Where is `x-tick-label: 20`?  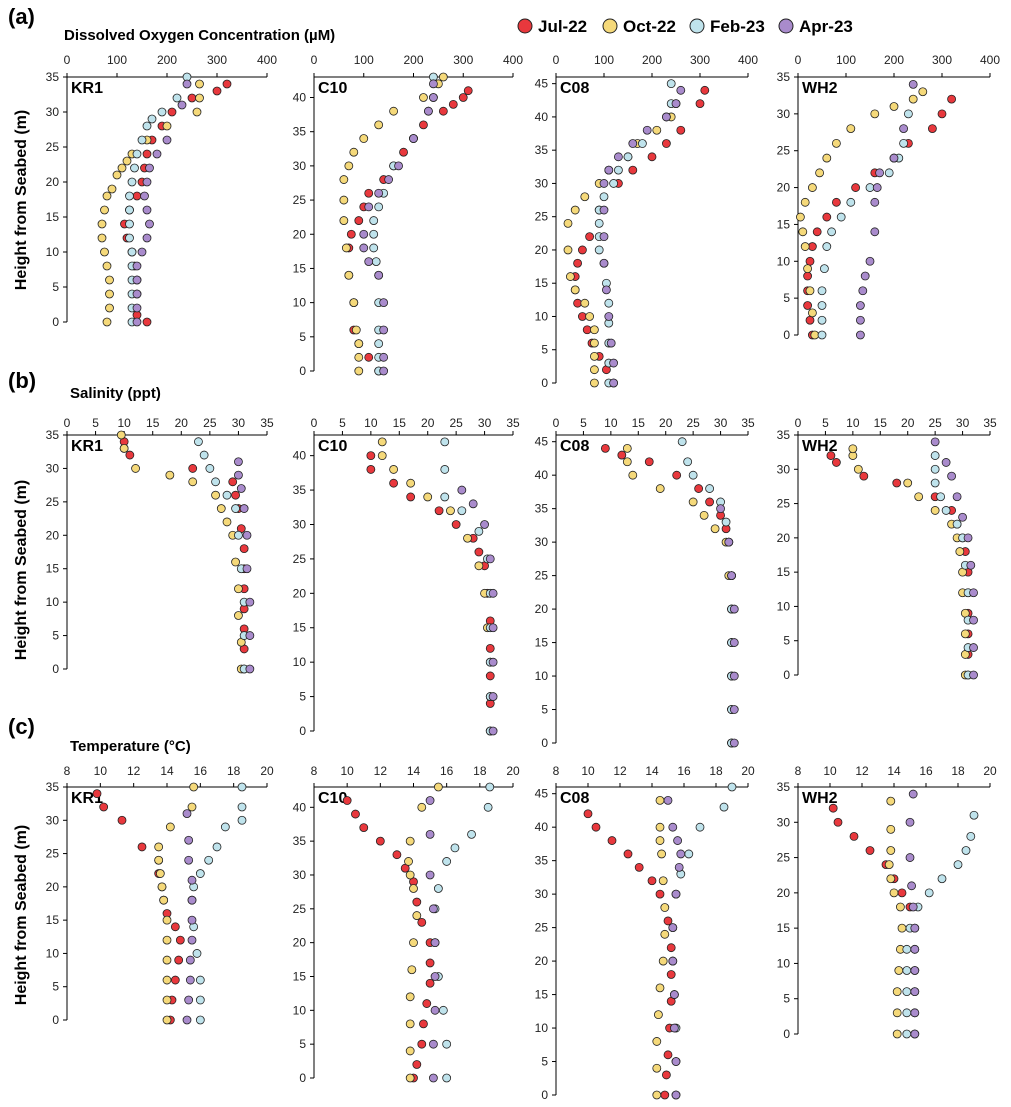 x-tick-label: 20 is located at coordinates (908, 423).